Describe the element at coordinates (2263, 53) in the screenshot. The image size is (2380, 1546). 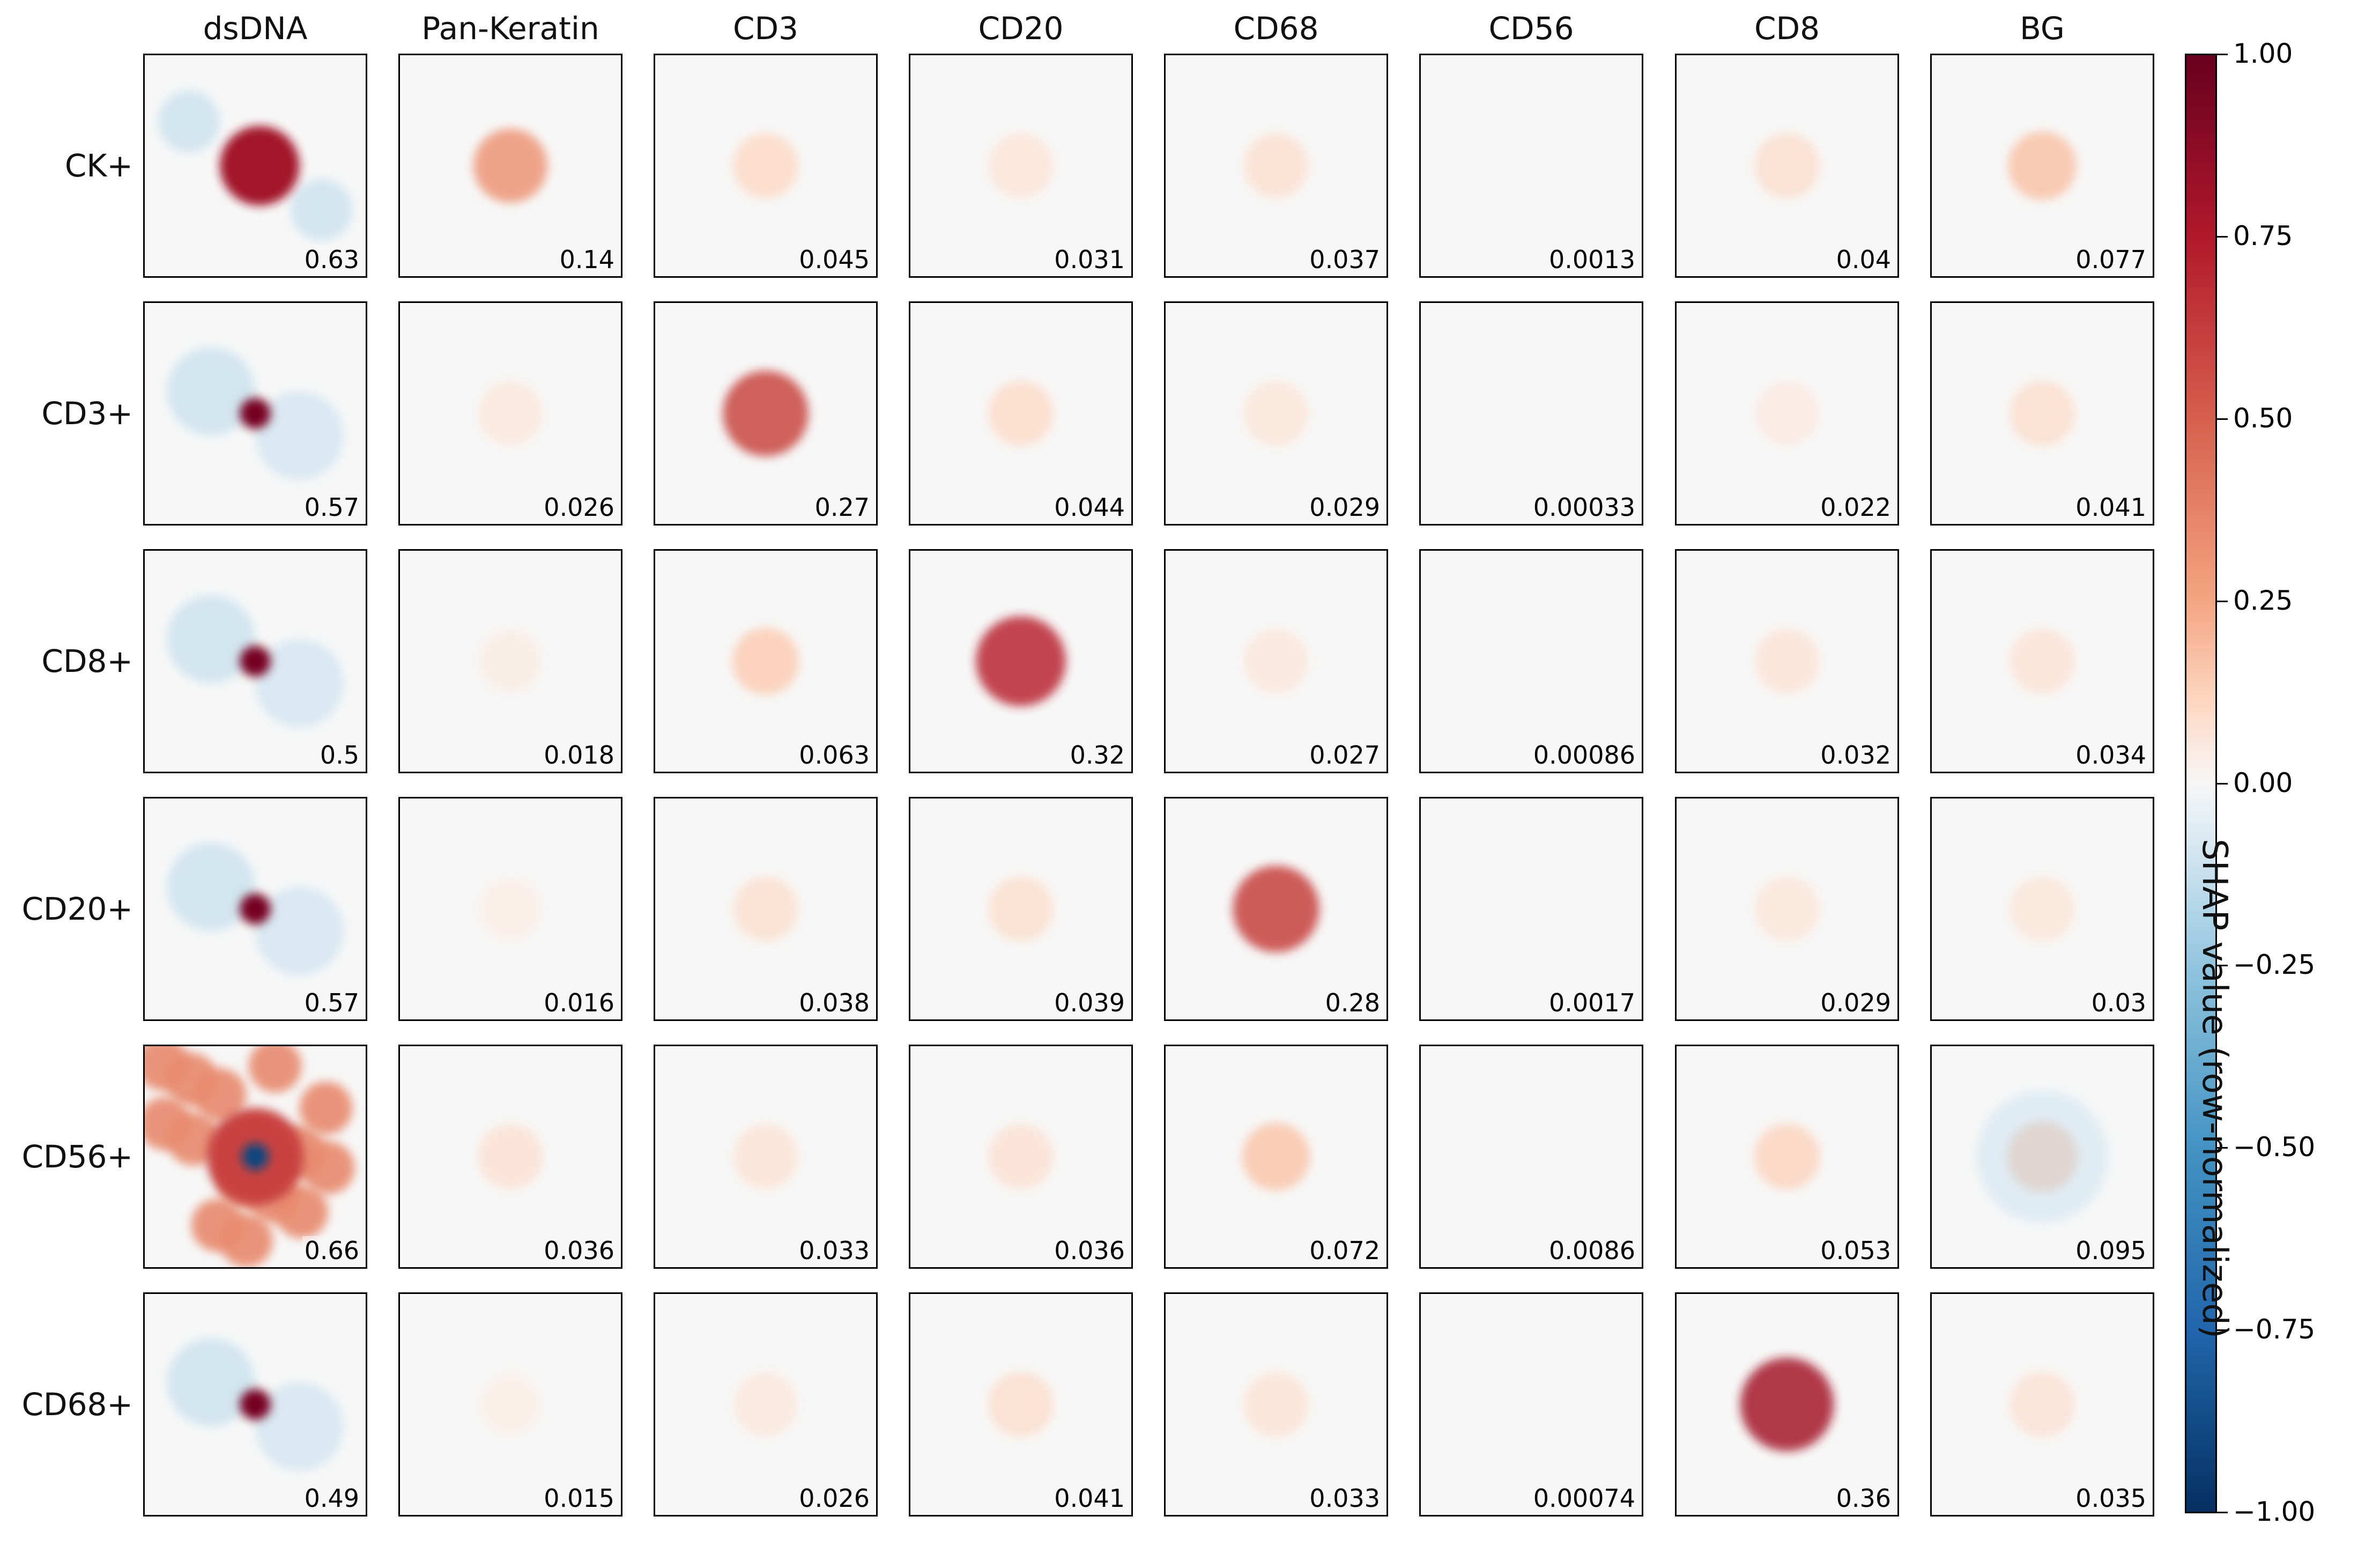
I see `colorbar-tick-label: 1.00` at that location.